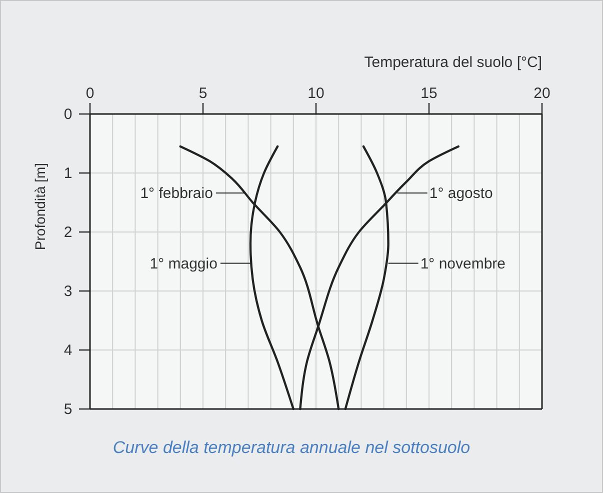  I want to click on y-tick-label: 5, so click(68, 409).